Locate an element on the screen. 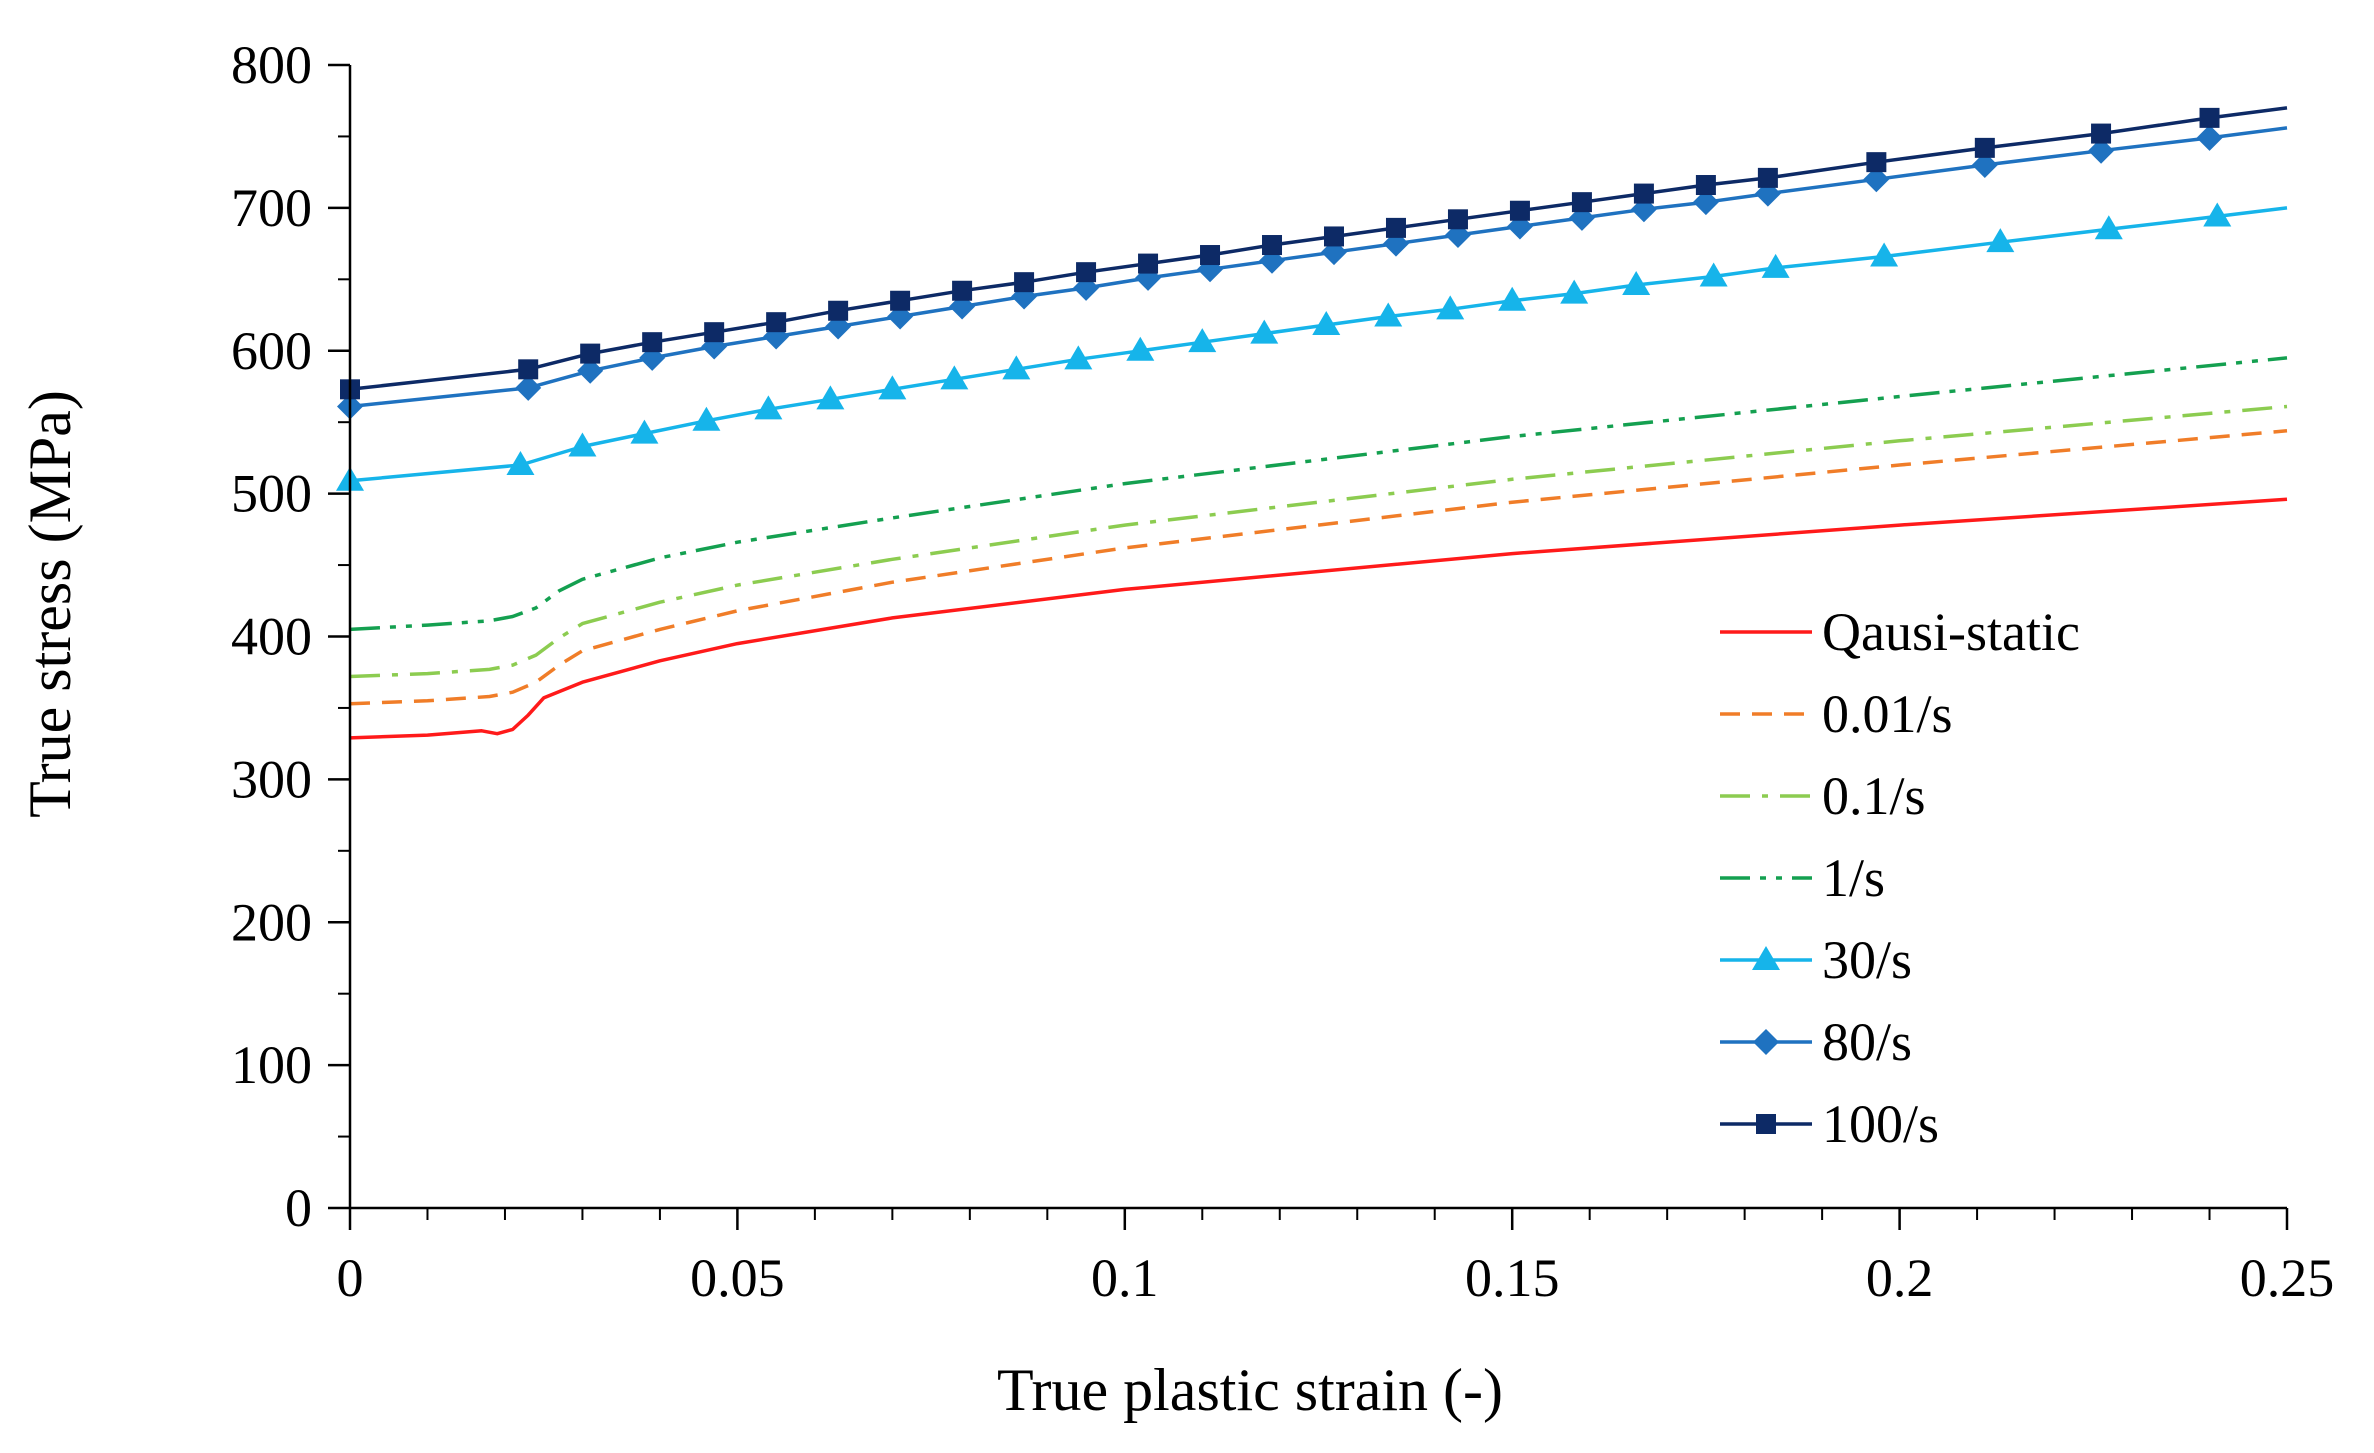 This screenshot has width=2374, height=1453. legend-label: 0.1/s is located at coordinates (1874, 796).